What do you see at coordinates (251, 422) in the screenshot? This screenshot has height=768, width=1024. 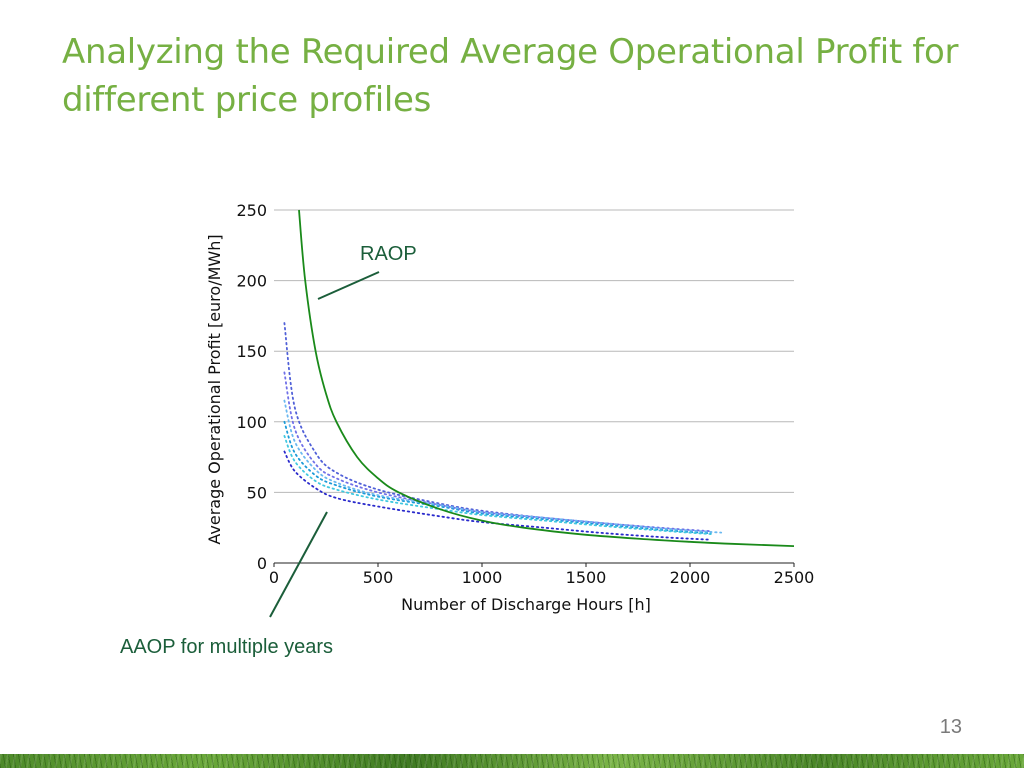 I see `y-tick-label: 100` at bounding box center [251, 422].